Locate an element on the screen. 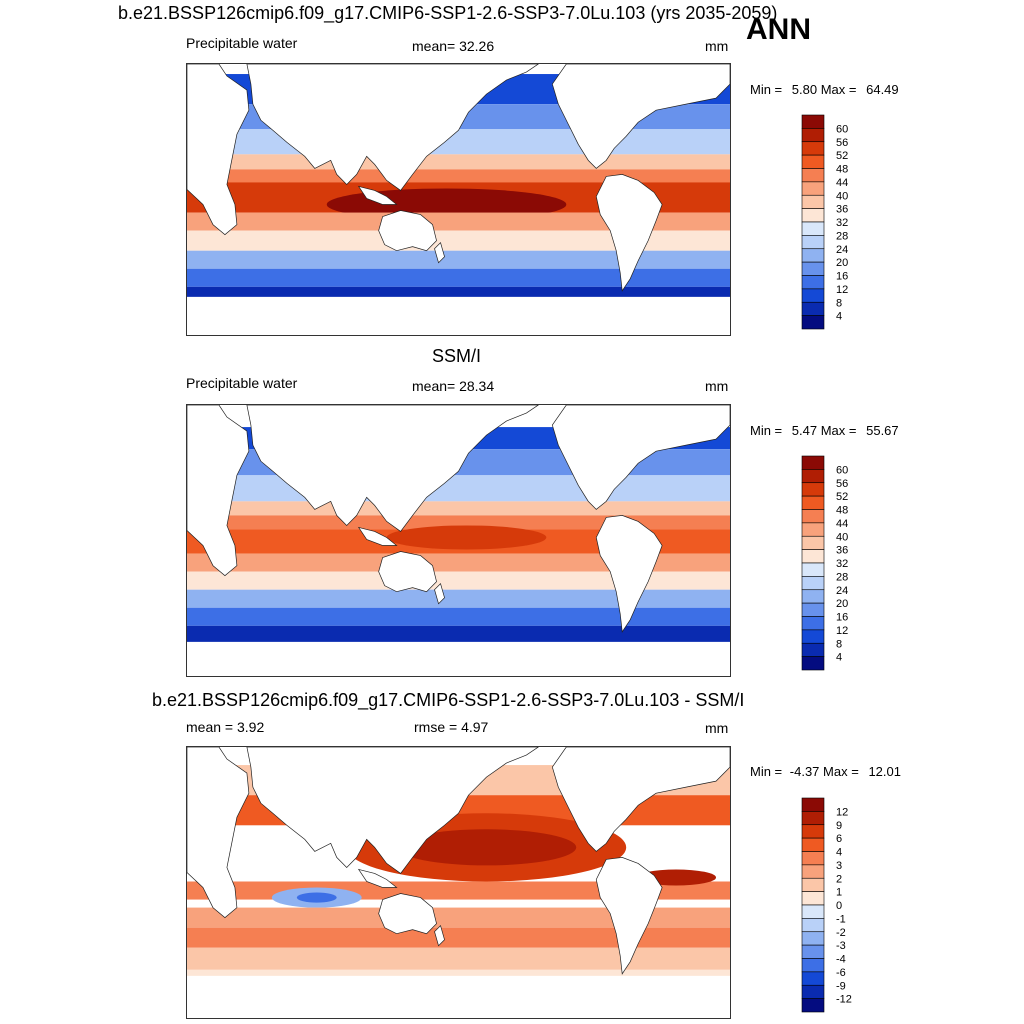 Image resolution: width=1024 pixels, height=1024 pixels. panel-1-min-value: 5.80 is located at coordinates (804, 89).